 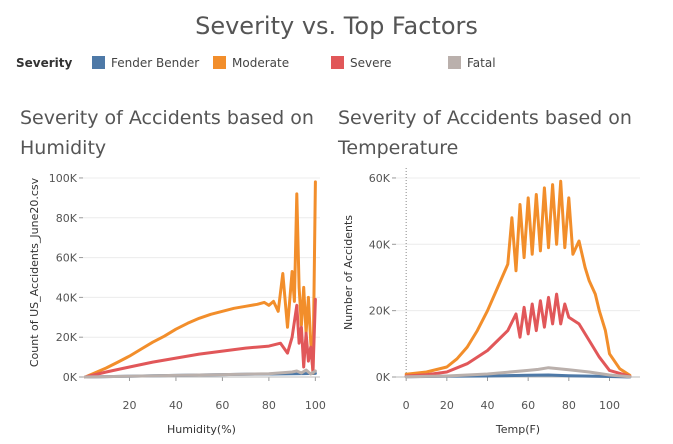 What do you see at coordinates (44, 63) in the screenshot?
I see `legend-title: Severity` at bounding box center [44, 63].